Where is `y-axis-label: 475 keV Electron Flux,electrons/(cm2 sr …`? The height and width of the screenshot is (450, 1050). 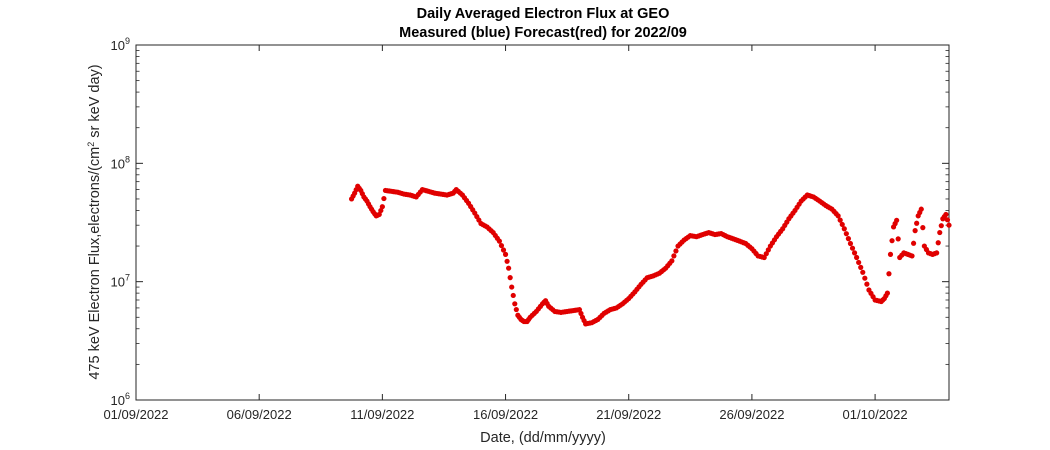
y-axis-label: 475 keV Electron Flux,electrons/(cm2 sr … is located at coordinates (94, 221).